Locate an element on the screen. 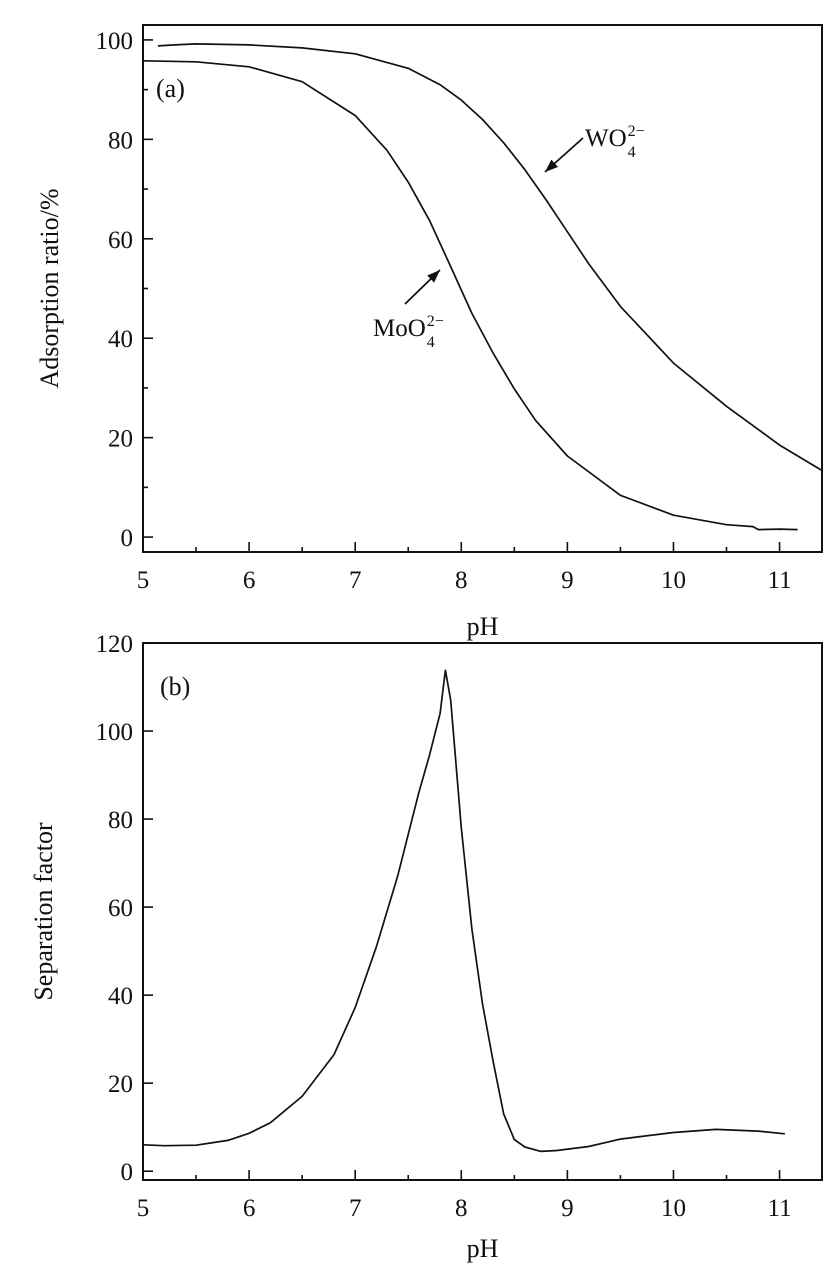 This screenshot has height=1287, width=837. panel-label: (a) is located at coordinates (170, 88).